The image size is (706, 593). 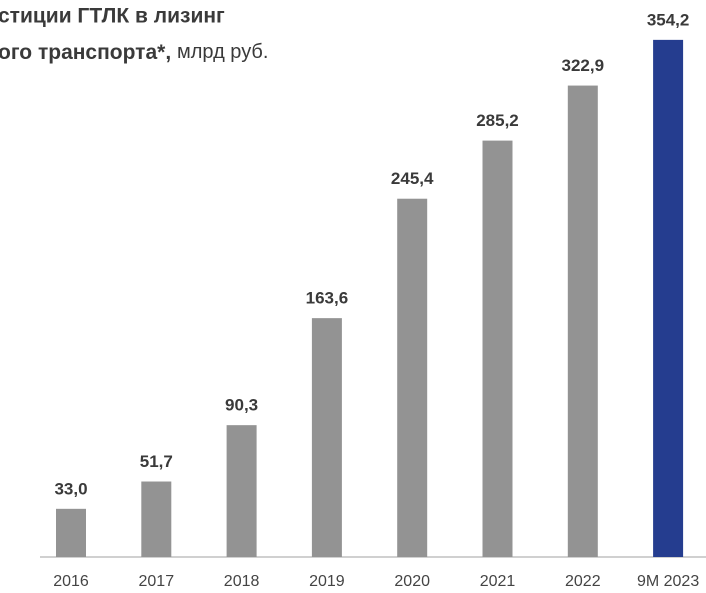 I want to click on value-label: 163,6, so click(x=327, y=298).